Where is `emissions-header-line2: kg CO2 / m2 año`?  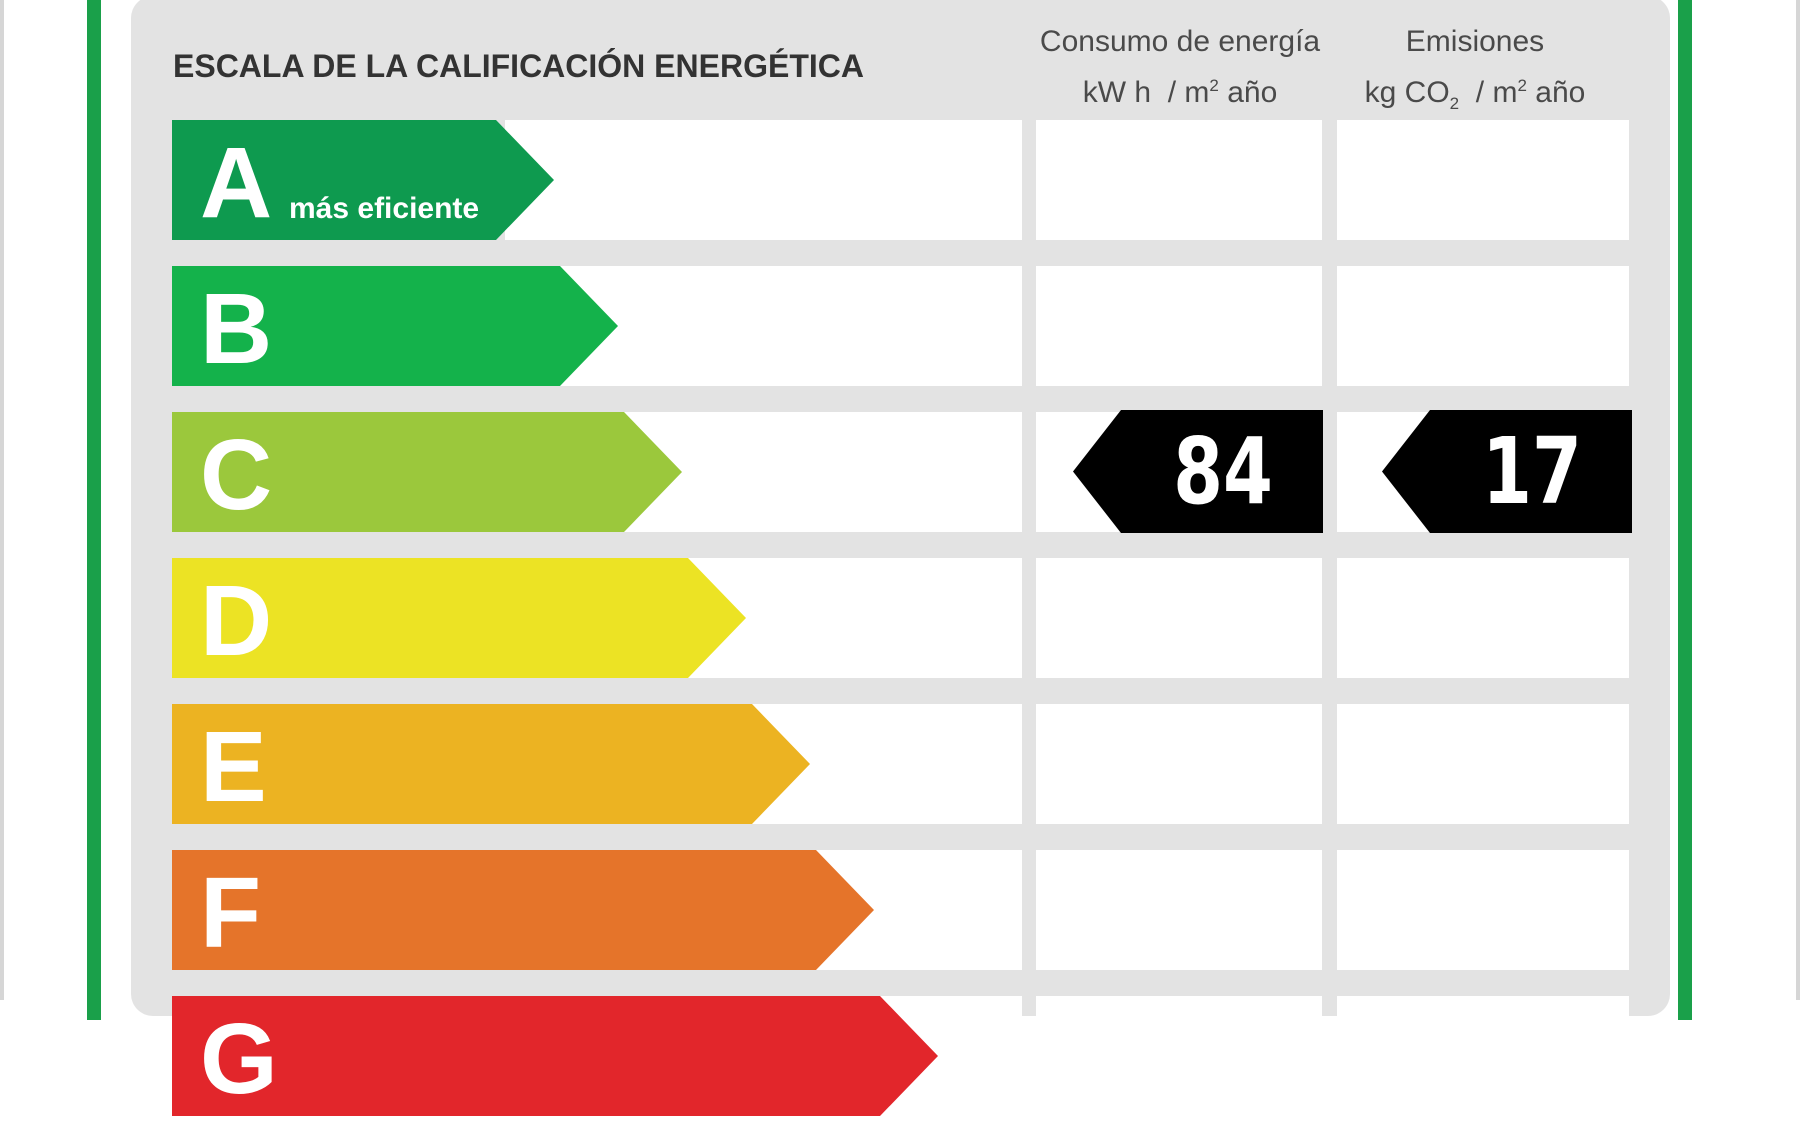 emissions-header-line2: kg CO2 / m2 año is located at coordinates (1475, 95).